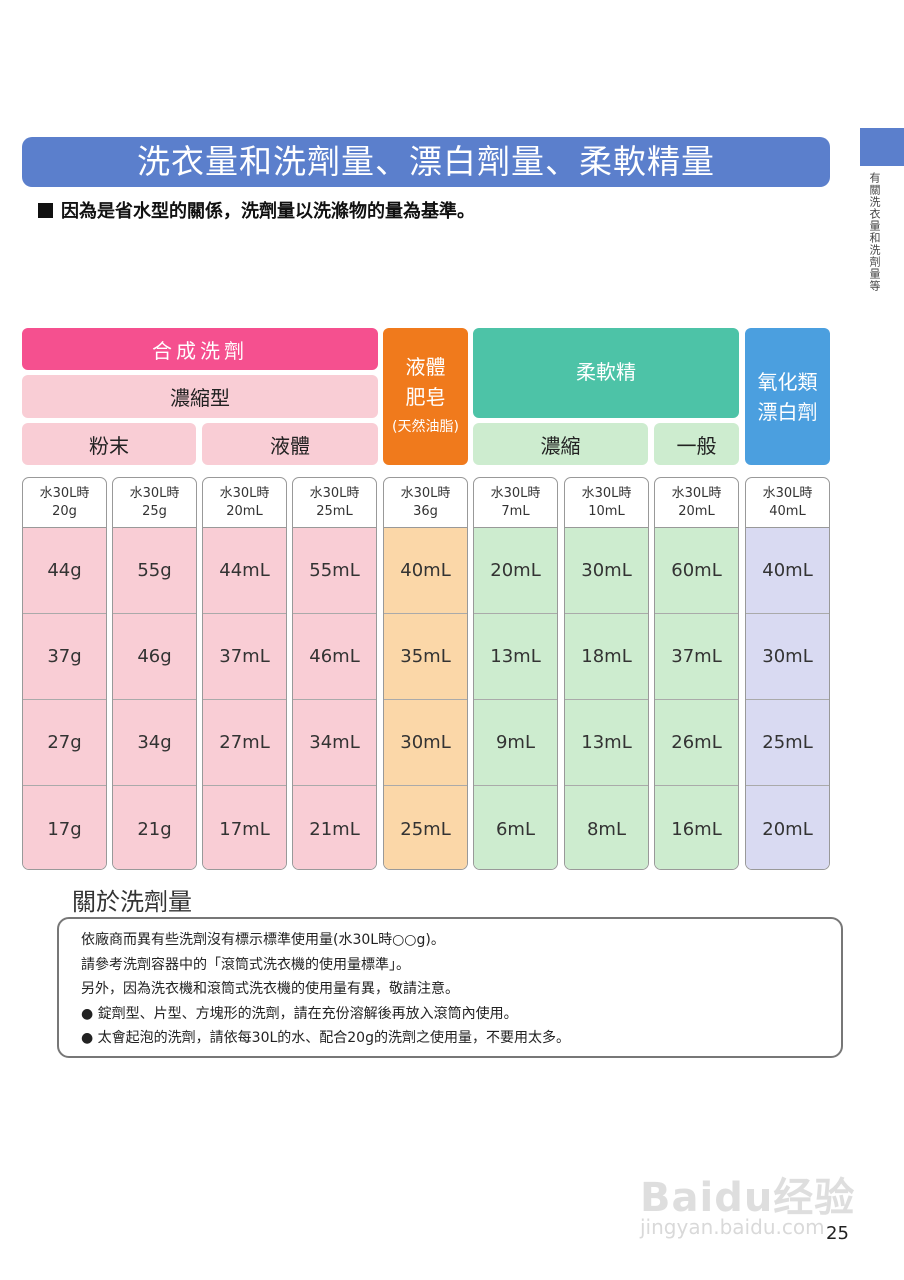 The image size is (904, 1280). Describe the element at coordinates (154, 743) in the screenshot. I see `dosage-cell: 34g` at that location.